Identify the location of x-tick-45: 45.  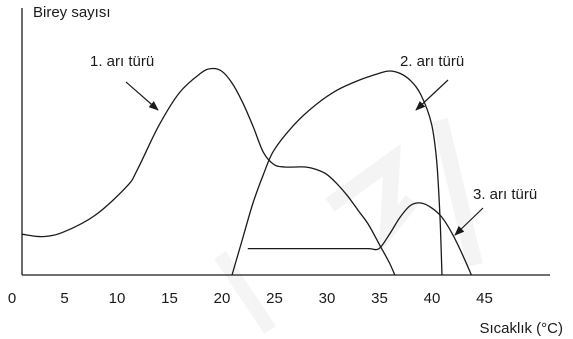
(484, 298).